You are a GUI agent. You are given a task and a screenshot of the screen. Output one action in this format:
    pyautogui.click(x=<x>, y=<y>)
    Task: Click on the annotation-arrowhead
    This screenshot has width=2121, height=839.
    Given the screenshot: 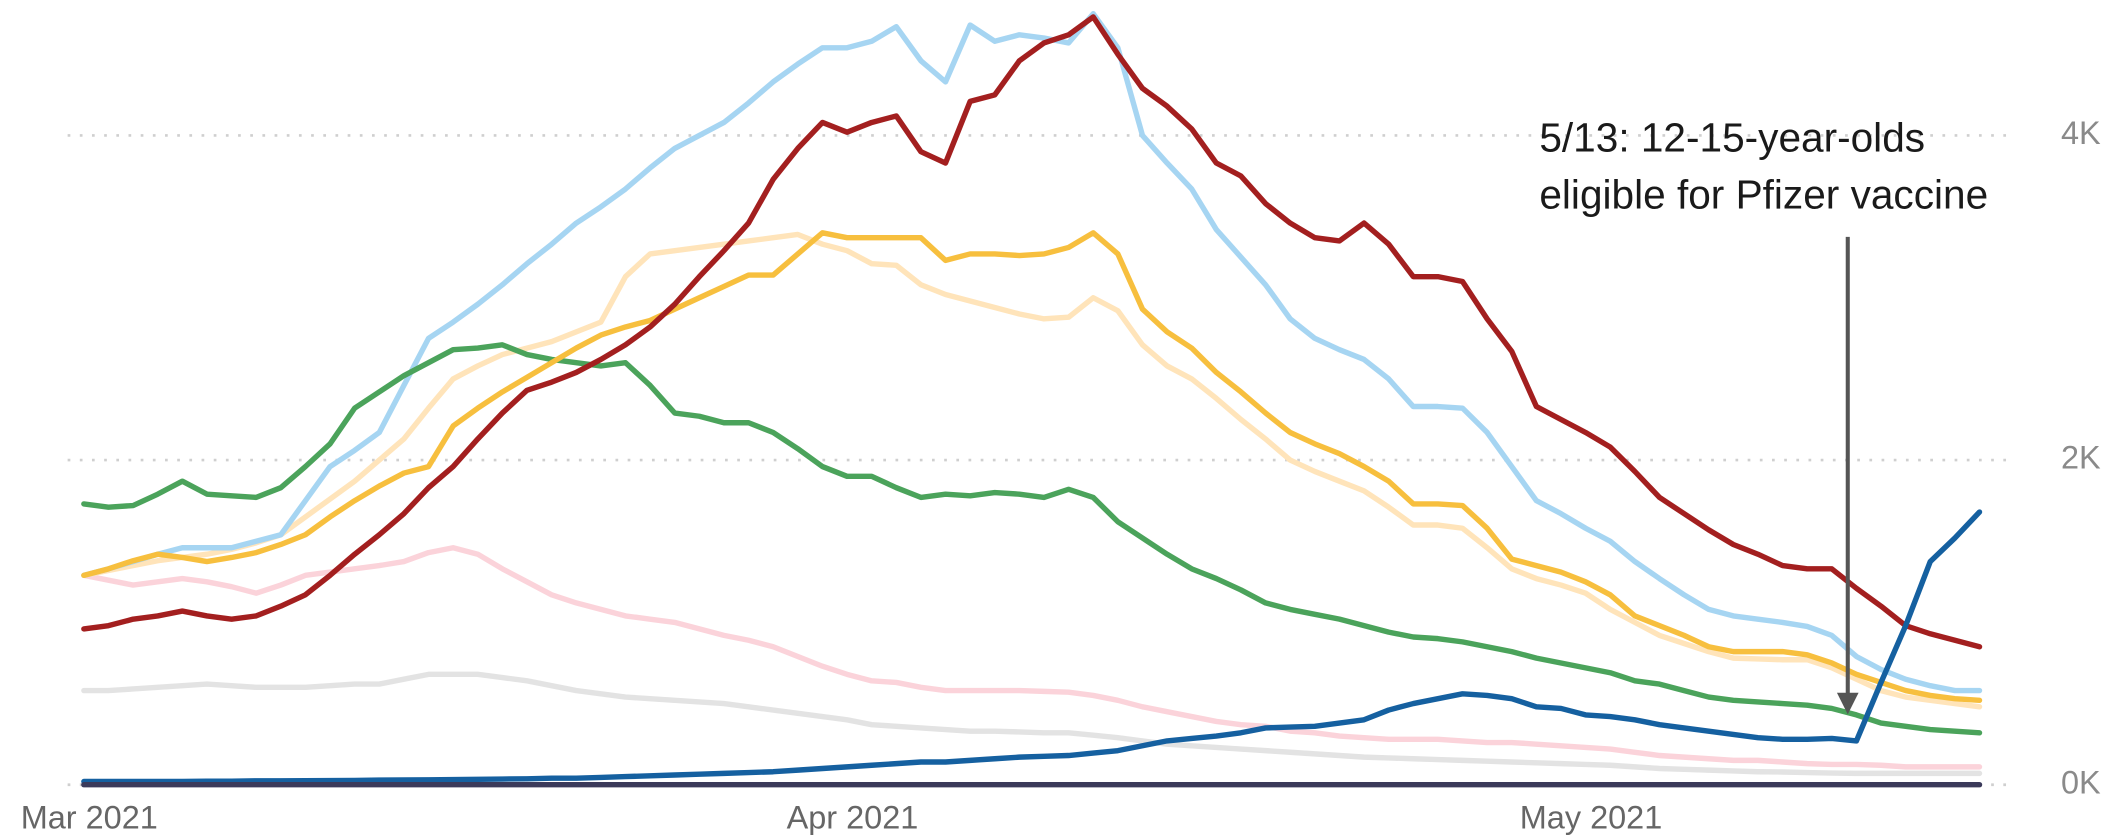 What is the action you would take?
    pyautogui.click(x=1847, y=703)
    